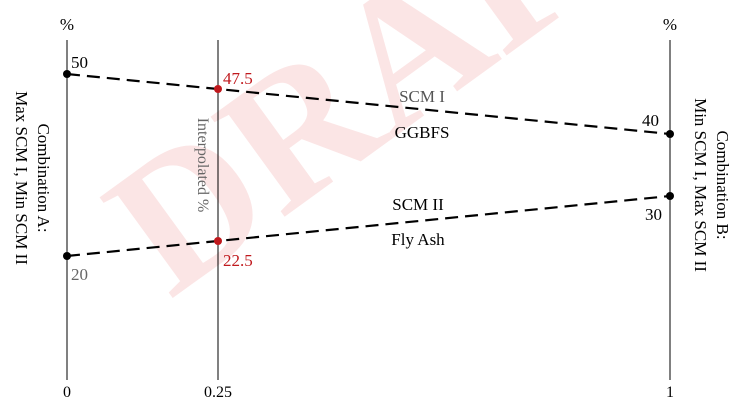 This screenshot has width=732, height=404. I want to click on scm1-material: GGBFS, so click(422, 132).